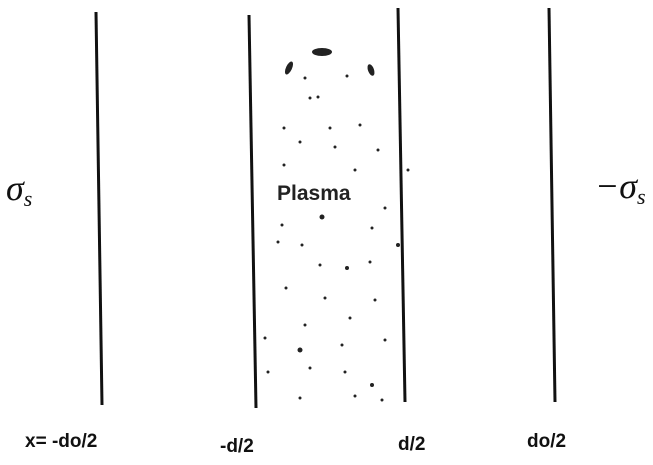 Image resolution: width=653 pixels, height=465 pixels. I want to click on inner-plate-left, so click(252, 211).